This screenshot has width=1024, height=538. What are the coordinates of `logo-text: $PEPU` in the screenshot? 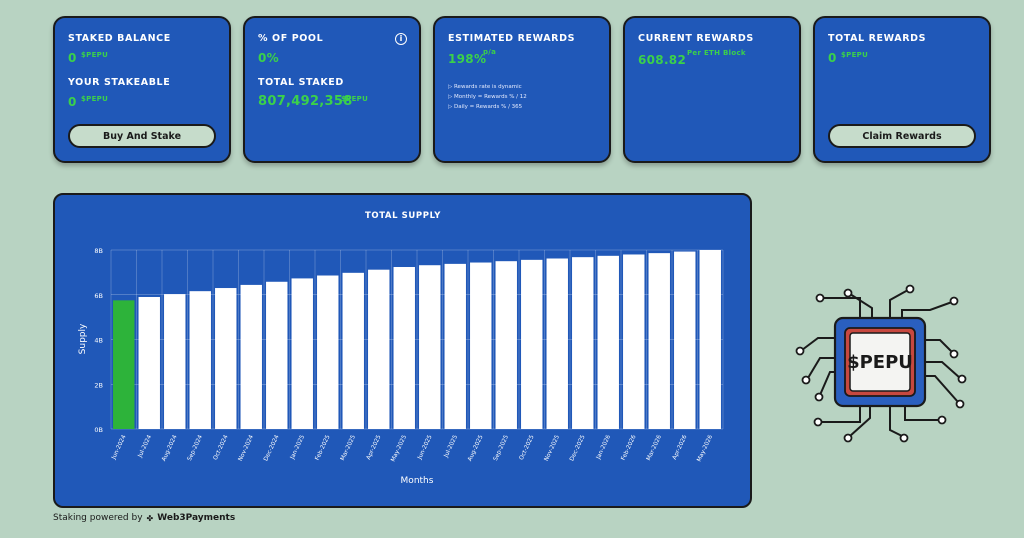 It's located at (880, 362).